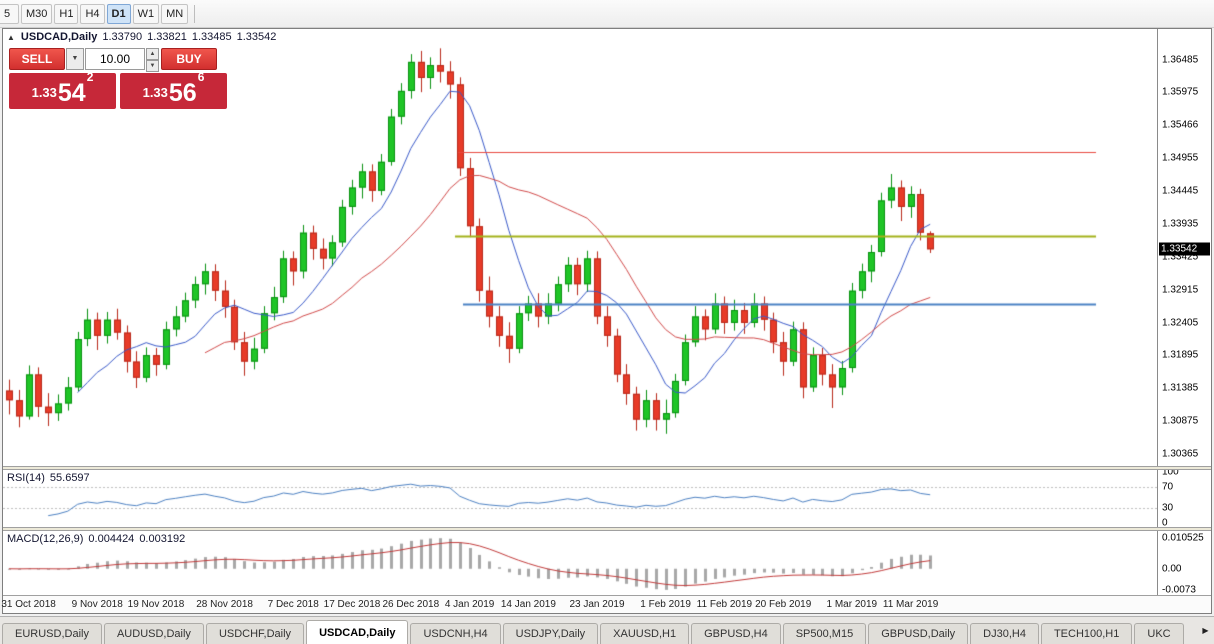  Describe the element at coordinates (156, 604) in the screenshot. I see `time-axis-label: 19 Nov 2018` at that location.